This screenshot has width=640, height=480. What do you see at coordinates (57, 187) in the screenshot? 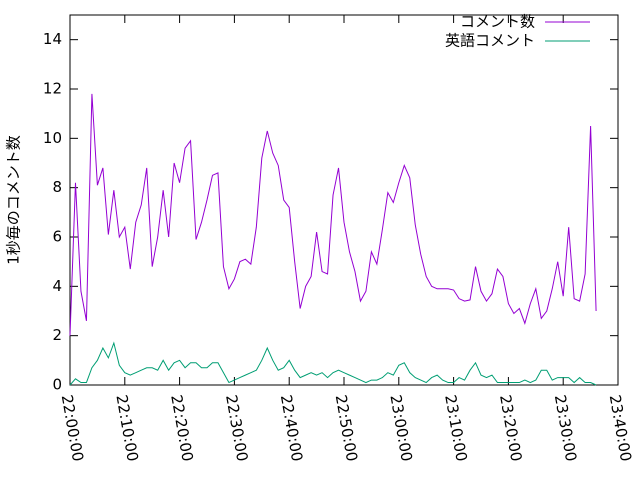
I see `y-tick-label: 8` at bounding box center [57, 187].